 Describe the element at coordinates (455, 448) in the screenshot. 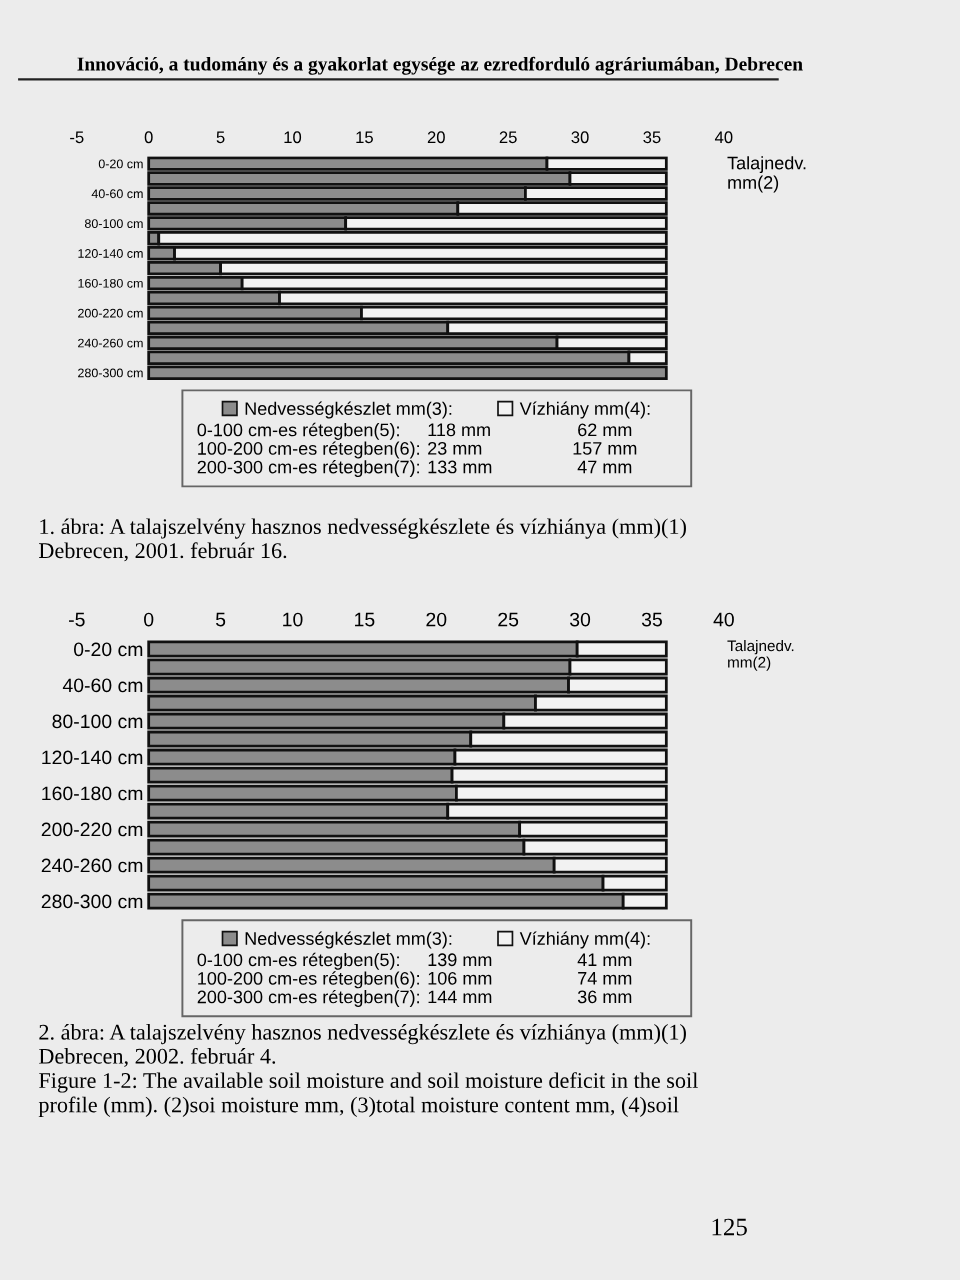

I see `text: 23 mm` at that location.